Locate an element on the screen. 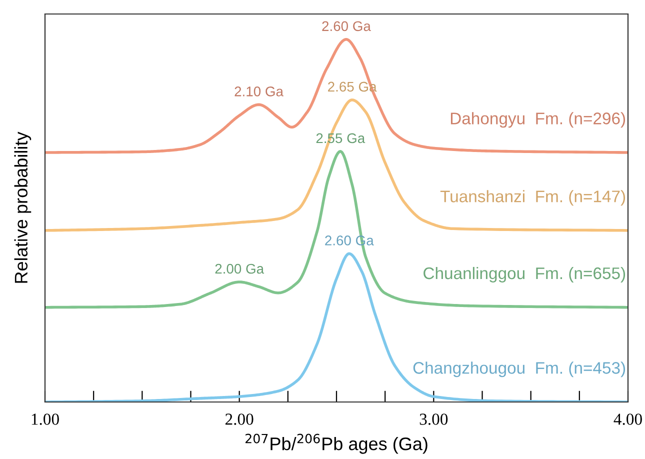 This screenshot has width=645, height=459. y-axis-title: Relative probability is located at coordinates (23, 207).